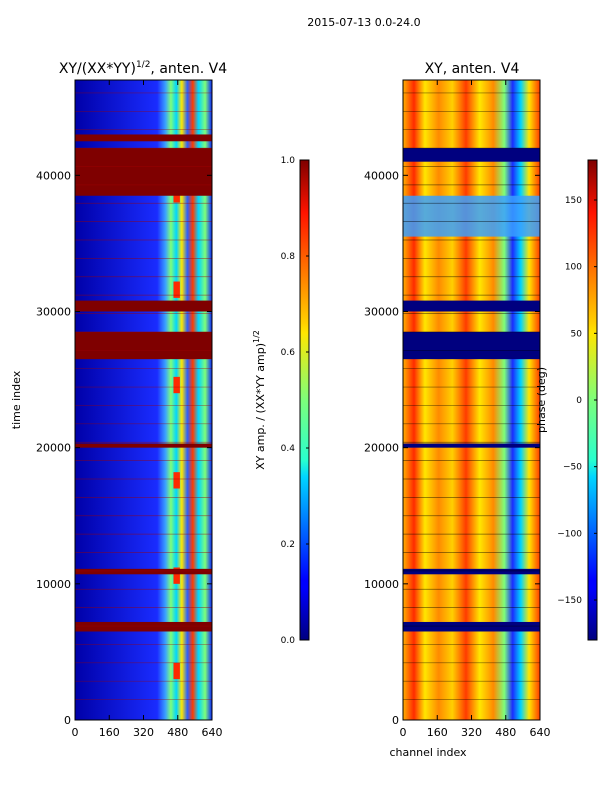 Image resolution: width=600 pixels, height=800 pixels. What do you see at coordinates (143, 65) in the screenshot?
I see `amplitude-title-superscript: 1/2` at bounding box center [143, 65].